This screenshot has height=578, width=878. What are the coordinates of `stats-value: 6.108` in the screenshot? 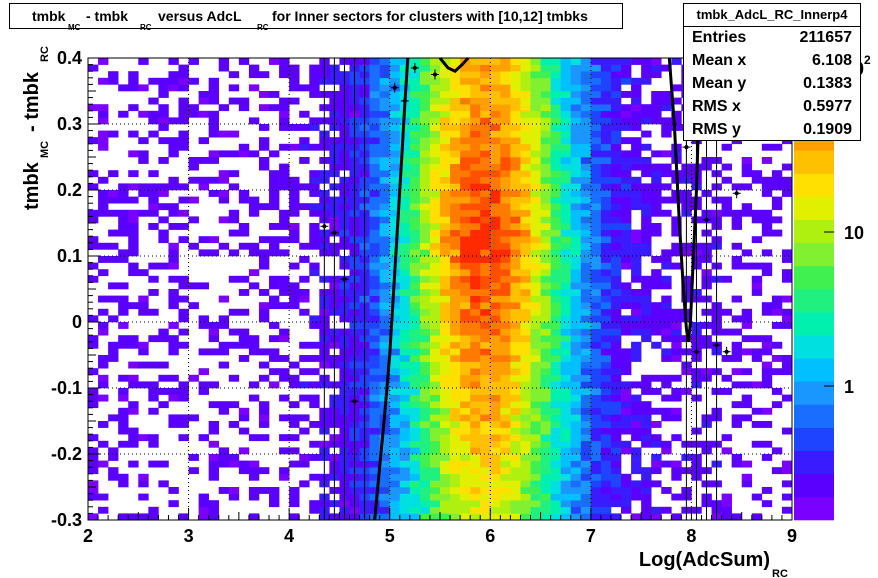 It's located at (831, 60).